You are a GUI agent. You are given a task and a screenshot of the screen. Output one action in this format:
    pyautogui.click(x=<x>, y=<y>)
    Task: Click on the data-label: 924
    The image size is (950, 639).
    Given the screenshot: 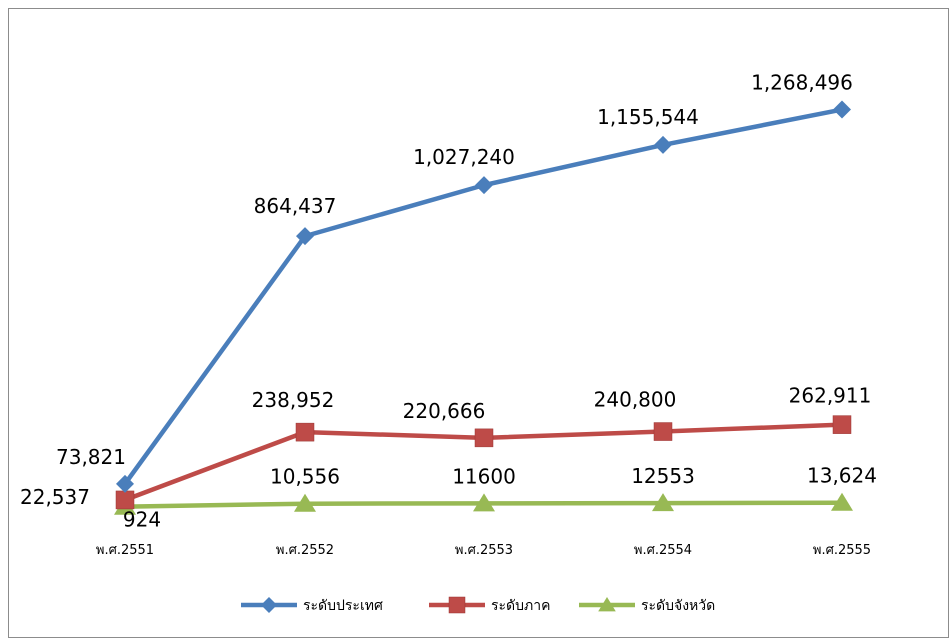 What is the action you would take?
    pyautogui.click(x=142, y=520)
    